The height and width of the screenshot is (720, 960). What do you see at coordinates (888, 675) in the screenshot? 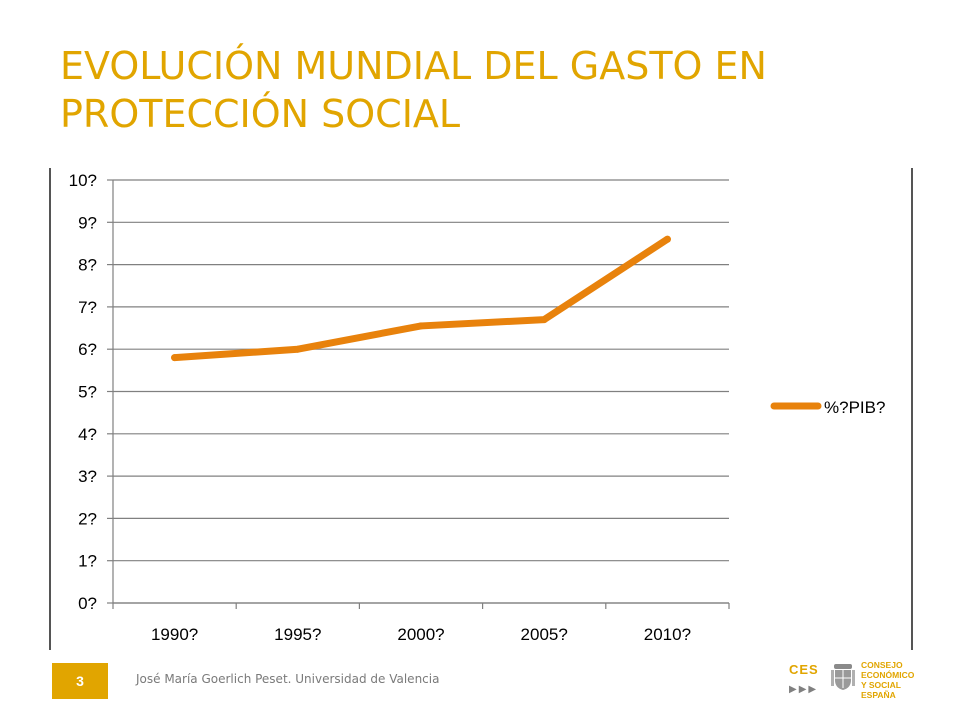
I see `ces-logo-line: ECONÓMICO` at bounding box center [888, 675].